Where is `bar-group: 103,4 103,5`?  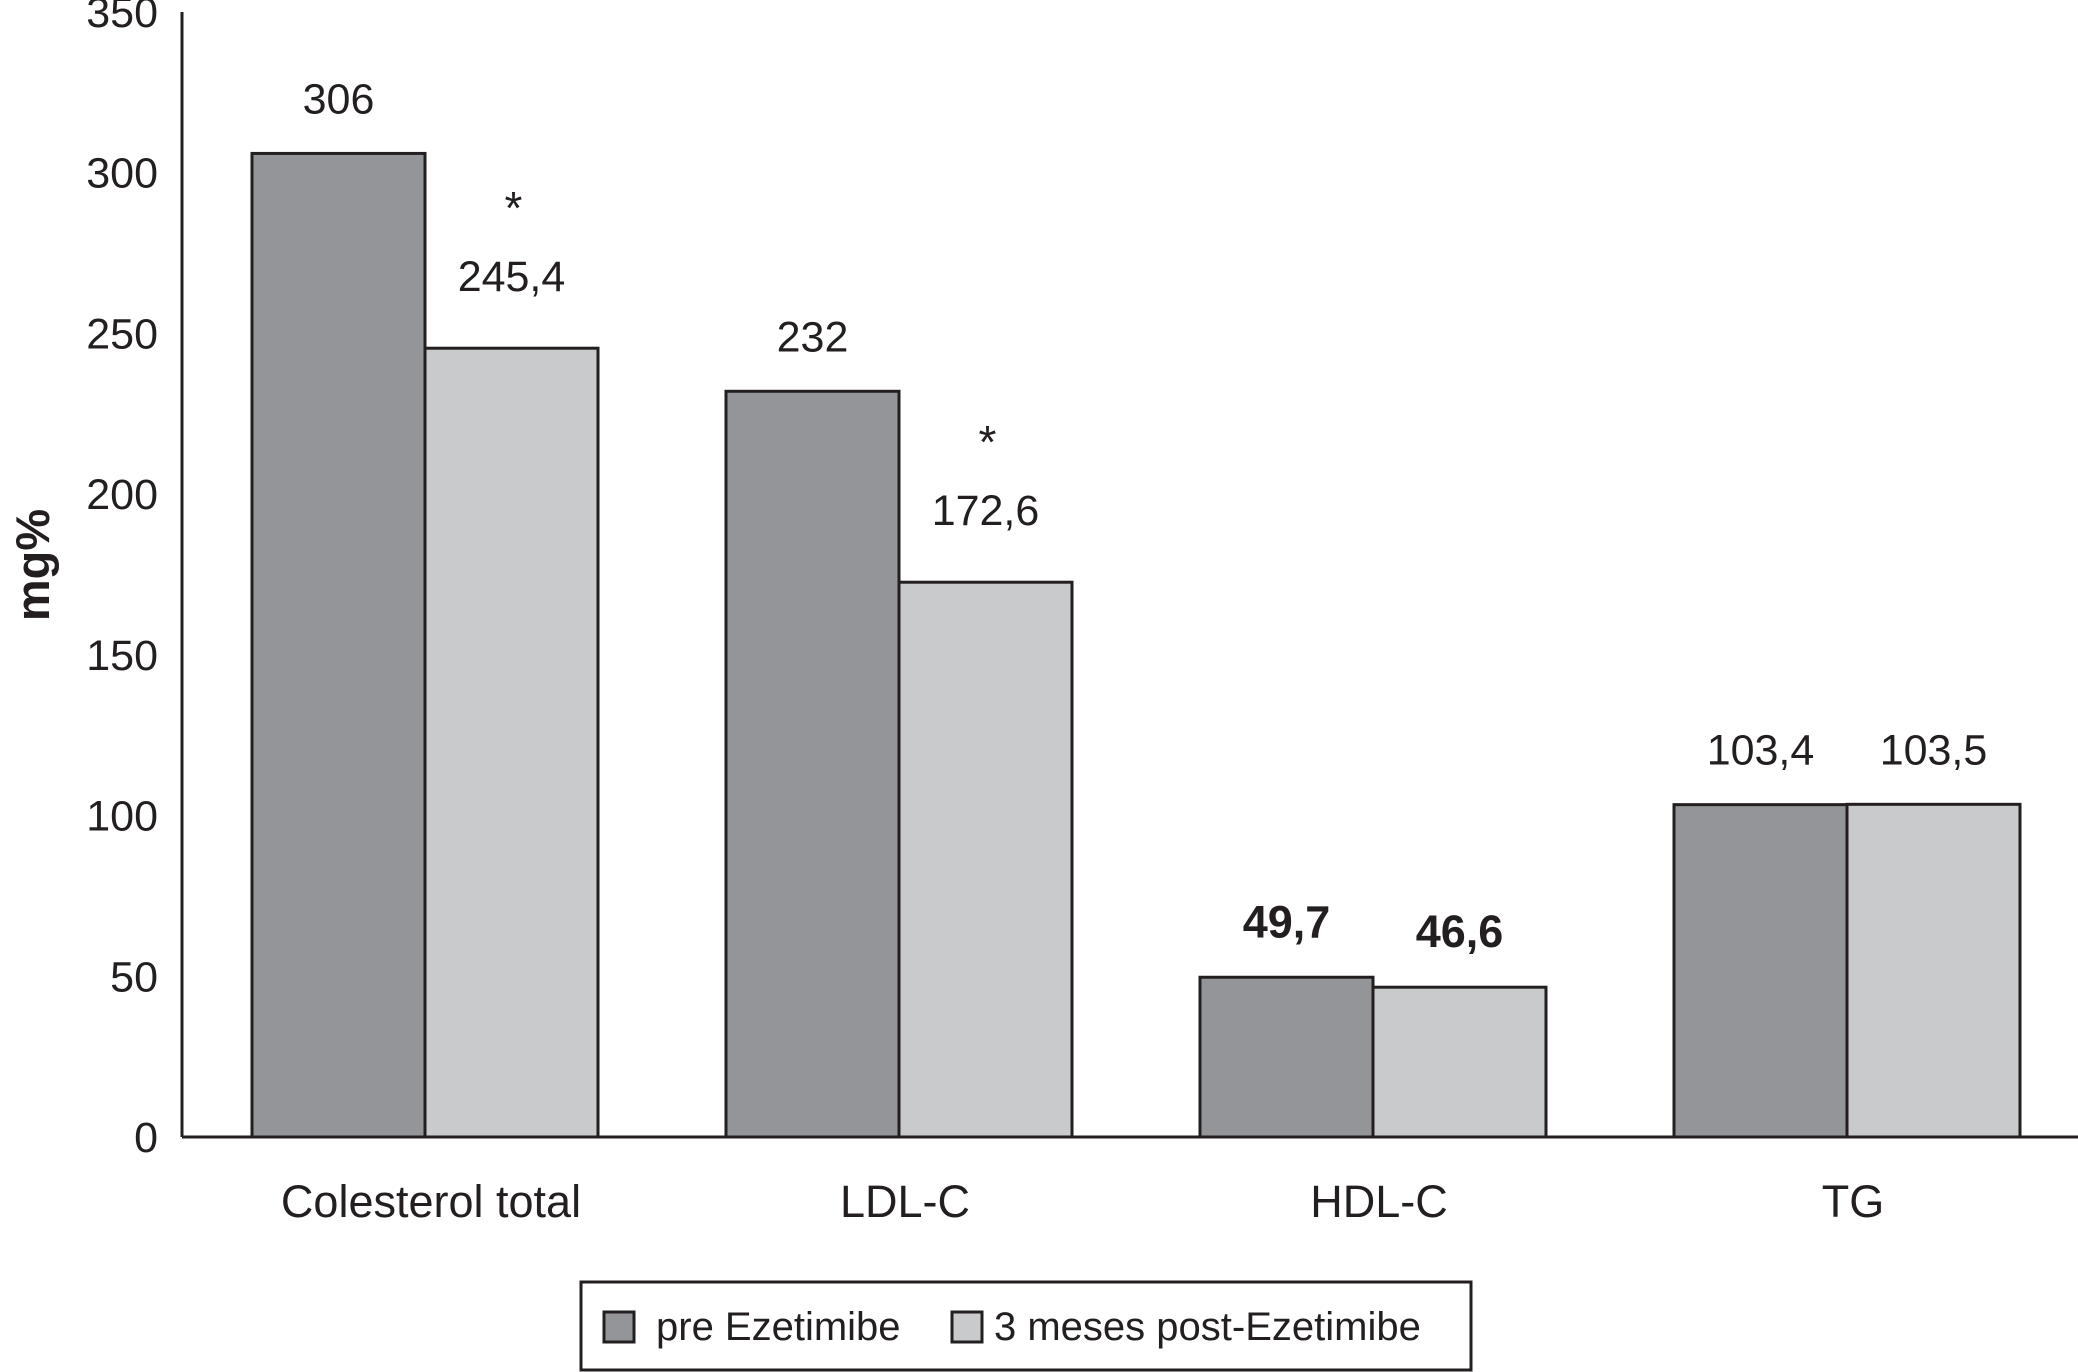
bar-group: 103,4 103,5 is located at coordinates (1847, 932).